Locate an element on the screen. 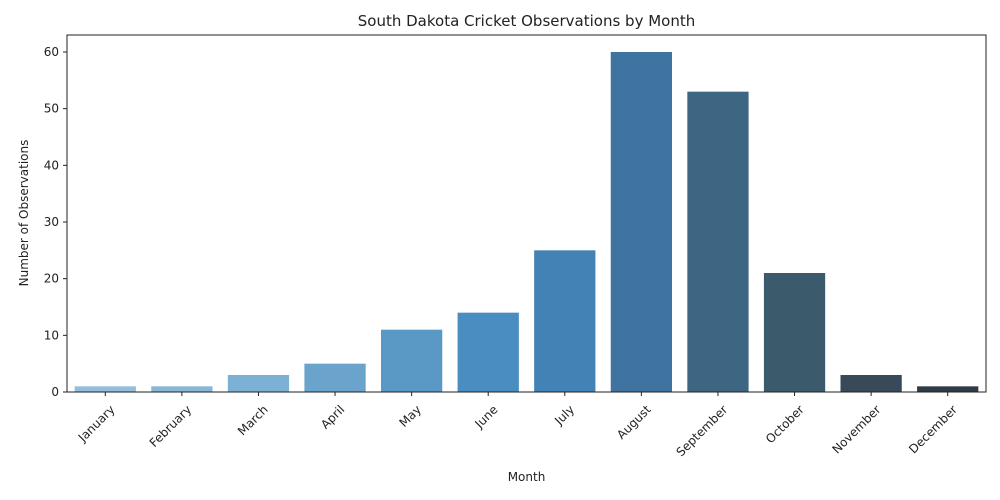 This screenshot has height=500, width=1000. bar-november is located at coordinates (871, 383).